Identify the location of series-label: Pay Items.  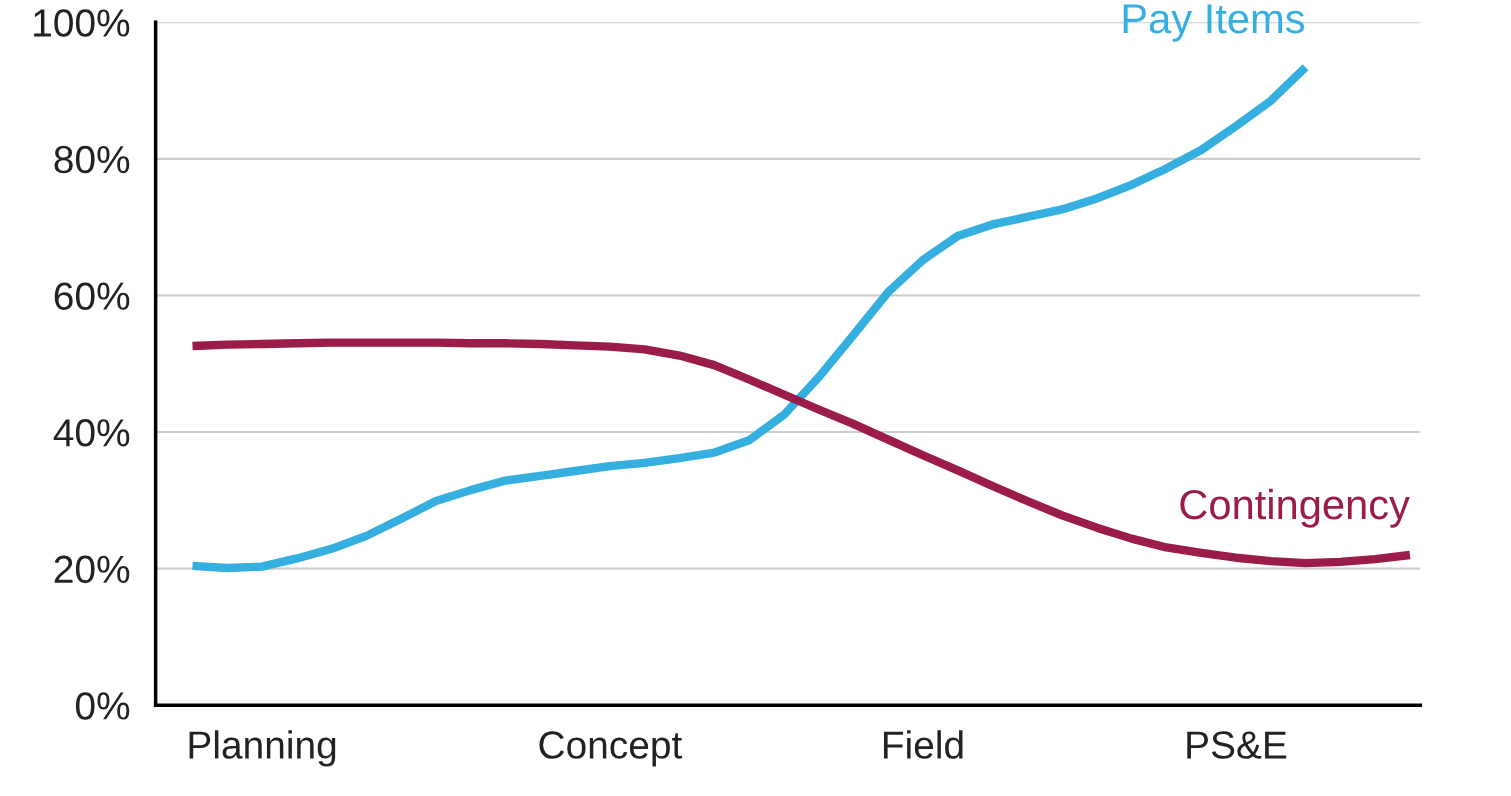
(1214, 23).